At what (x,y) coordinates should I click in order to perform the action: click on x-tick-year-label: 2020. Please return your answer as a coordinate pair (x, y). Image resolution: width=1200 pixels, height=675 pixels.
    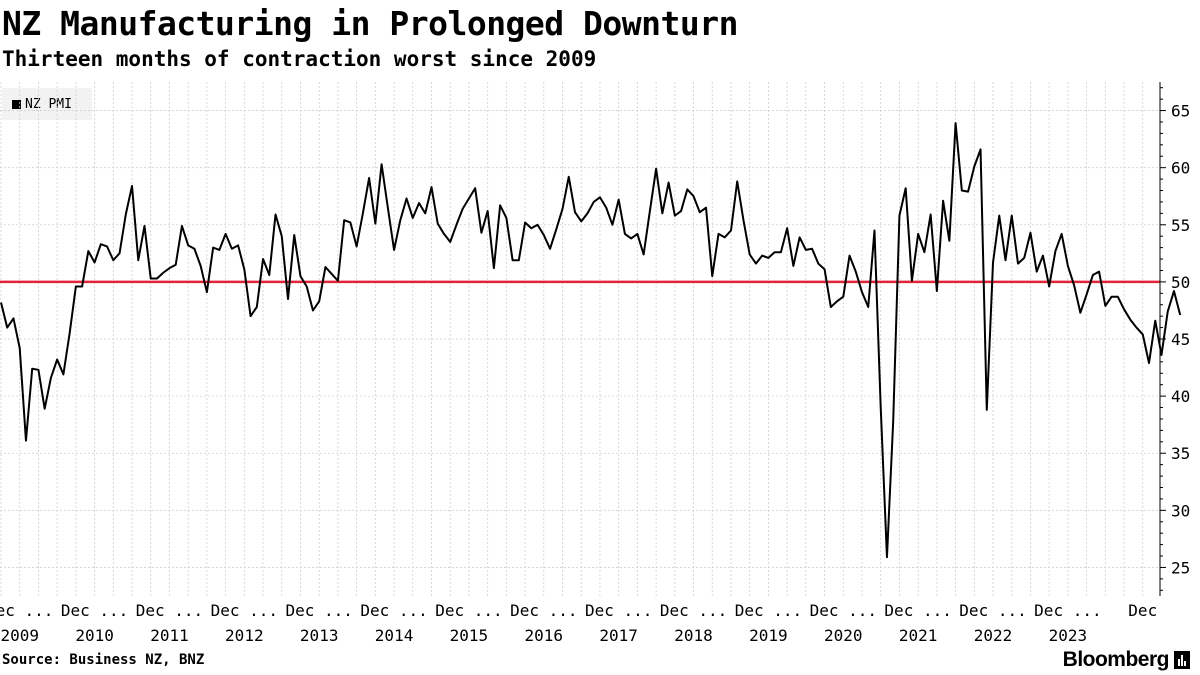
    Looking at the image, I should click on (843, 635).